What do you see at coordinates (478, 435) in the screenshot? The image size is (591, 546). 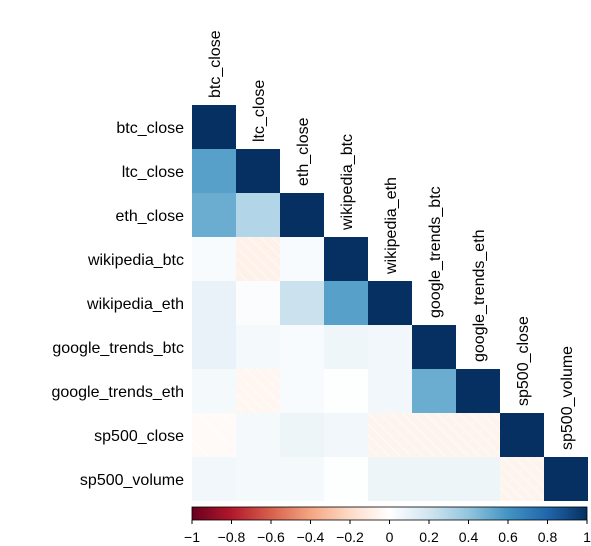 I see `negative-hatch-sp500_close-google_trends_eth` at bounding box center [478, 435].